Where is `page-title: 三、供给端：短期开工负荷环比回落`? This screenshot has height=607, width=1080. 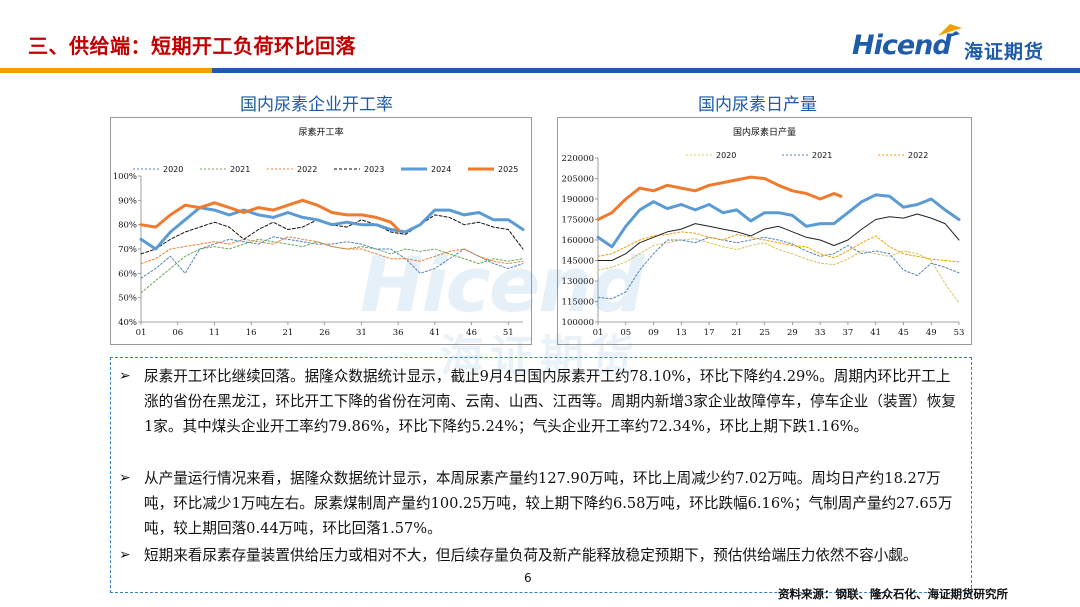 page-title: 三、供给端：短期开工负荷环比回落 is located at coordinates (192, 46).